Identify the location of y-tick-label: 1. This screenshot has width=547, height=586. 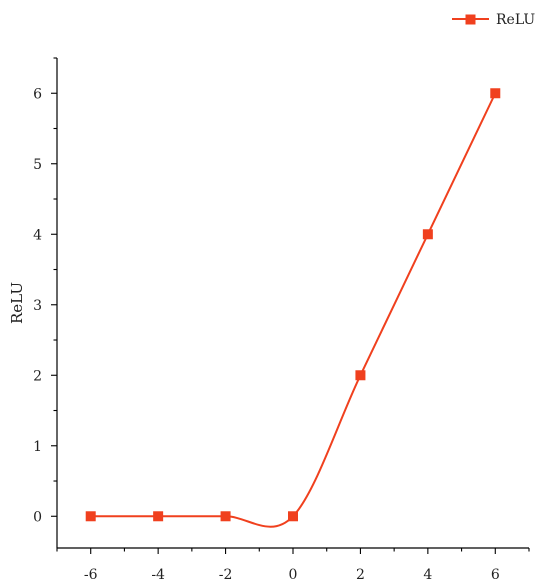
(37, 447).